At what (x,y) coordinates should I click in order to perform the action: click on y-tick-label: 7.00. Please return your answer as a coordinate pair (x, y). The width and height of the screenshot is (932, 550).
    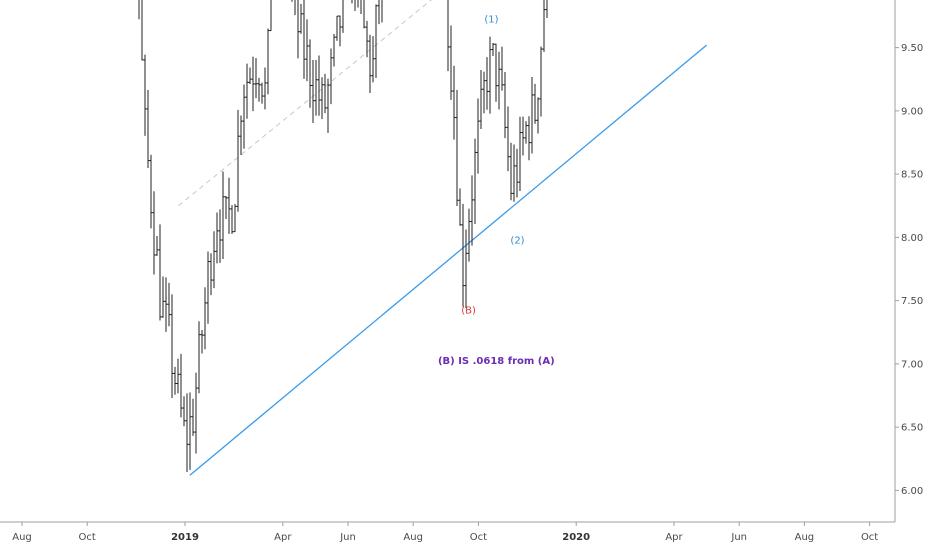
    Looking at the image, I should click on (912, 364).